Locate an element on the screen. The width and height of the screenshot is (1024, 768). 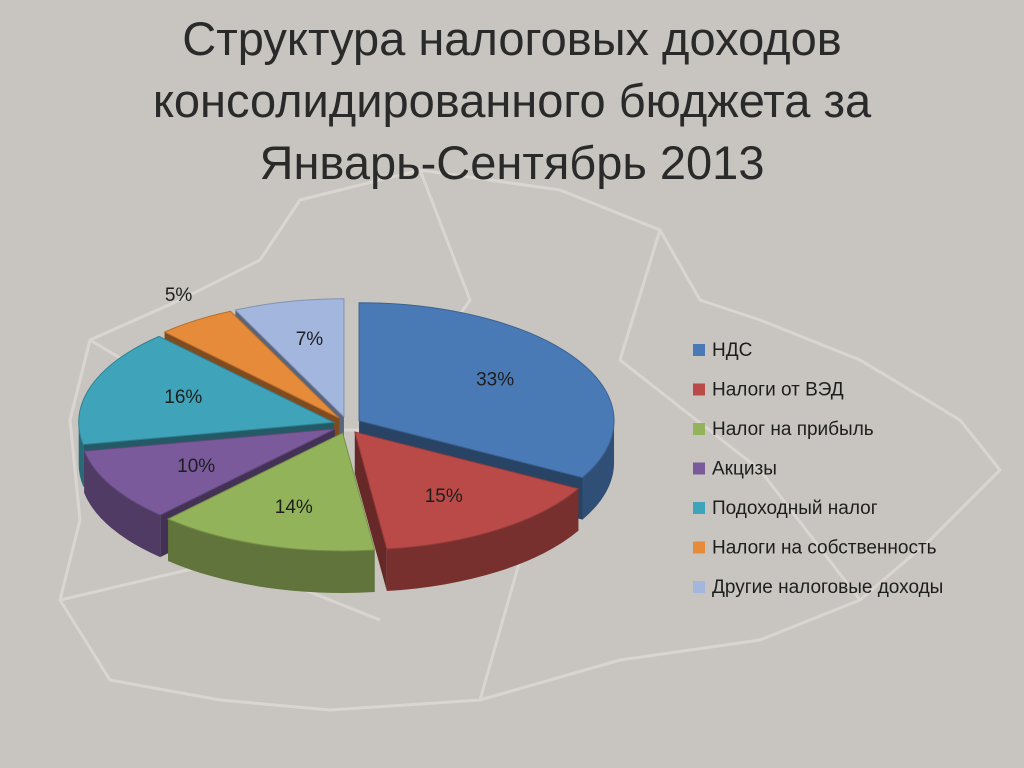
data-label: 33% is located at coordinates (495, 380).